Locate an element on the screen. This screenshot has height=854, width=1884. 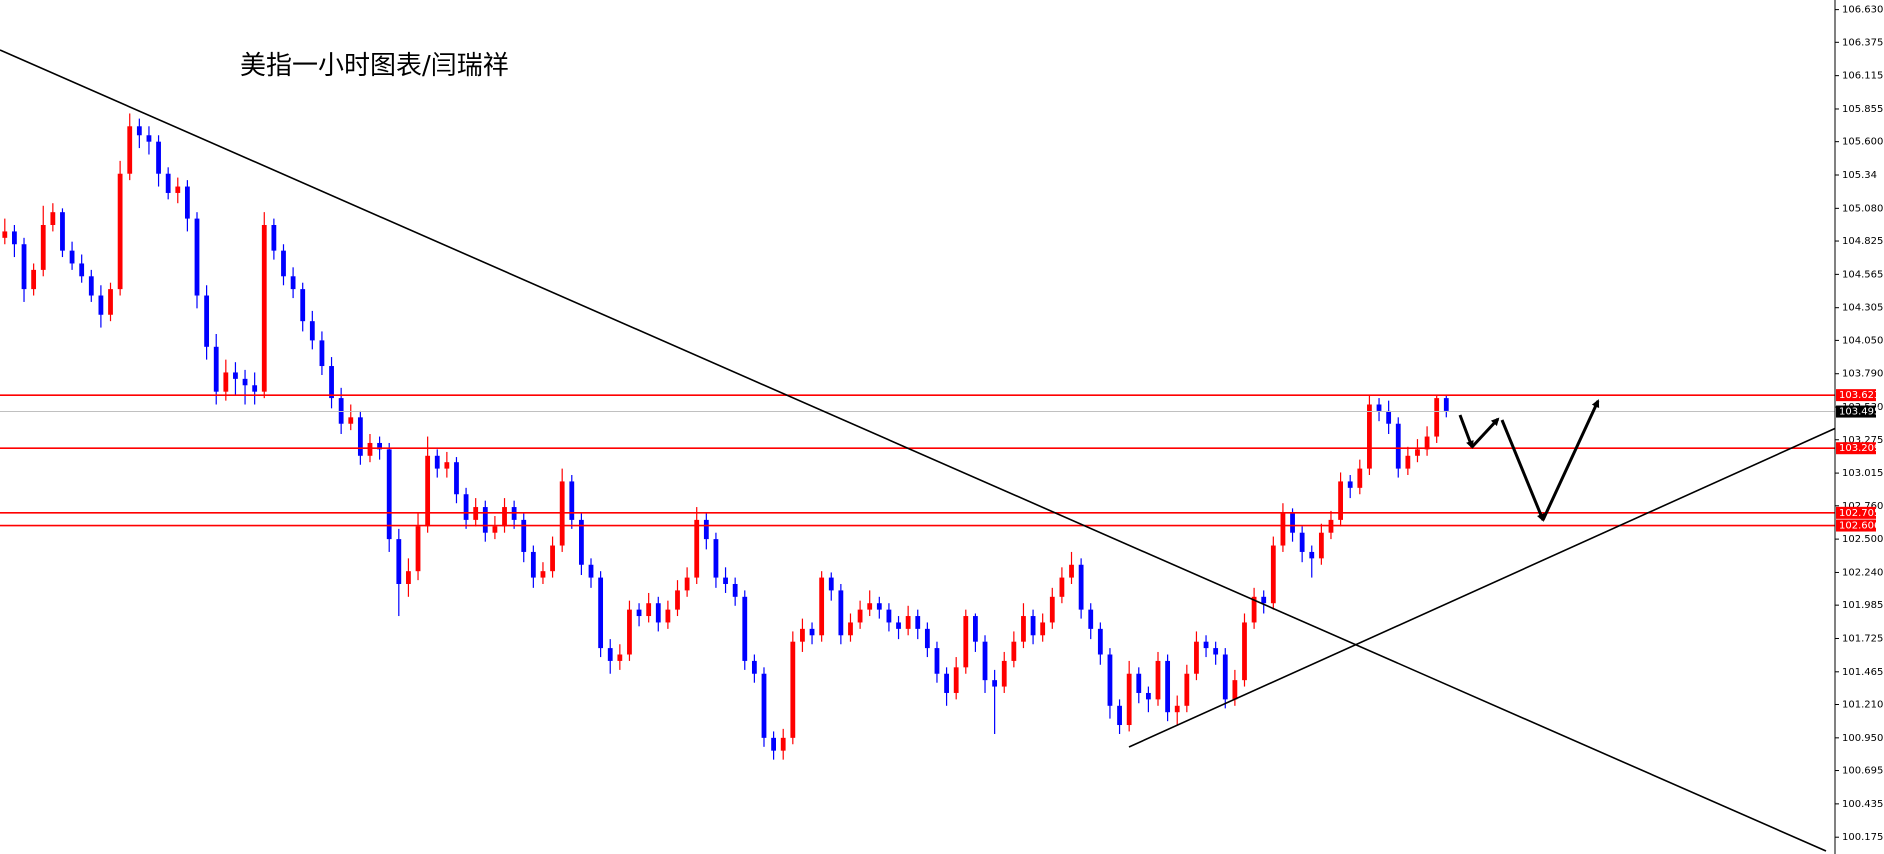
y-tick-label: 101.725 is located at coordinates (1862, 638).